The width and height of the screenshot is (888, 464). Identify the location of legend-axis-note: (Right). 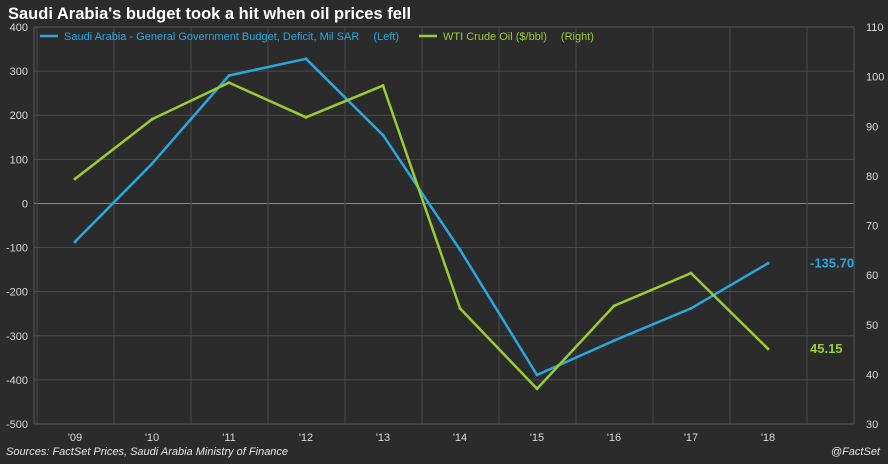
(577, 37).